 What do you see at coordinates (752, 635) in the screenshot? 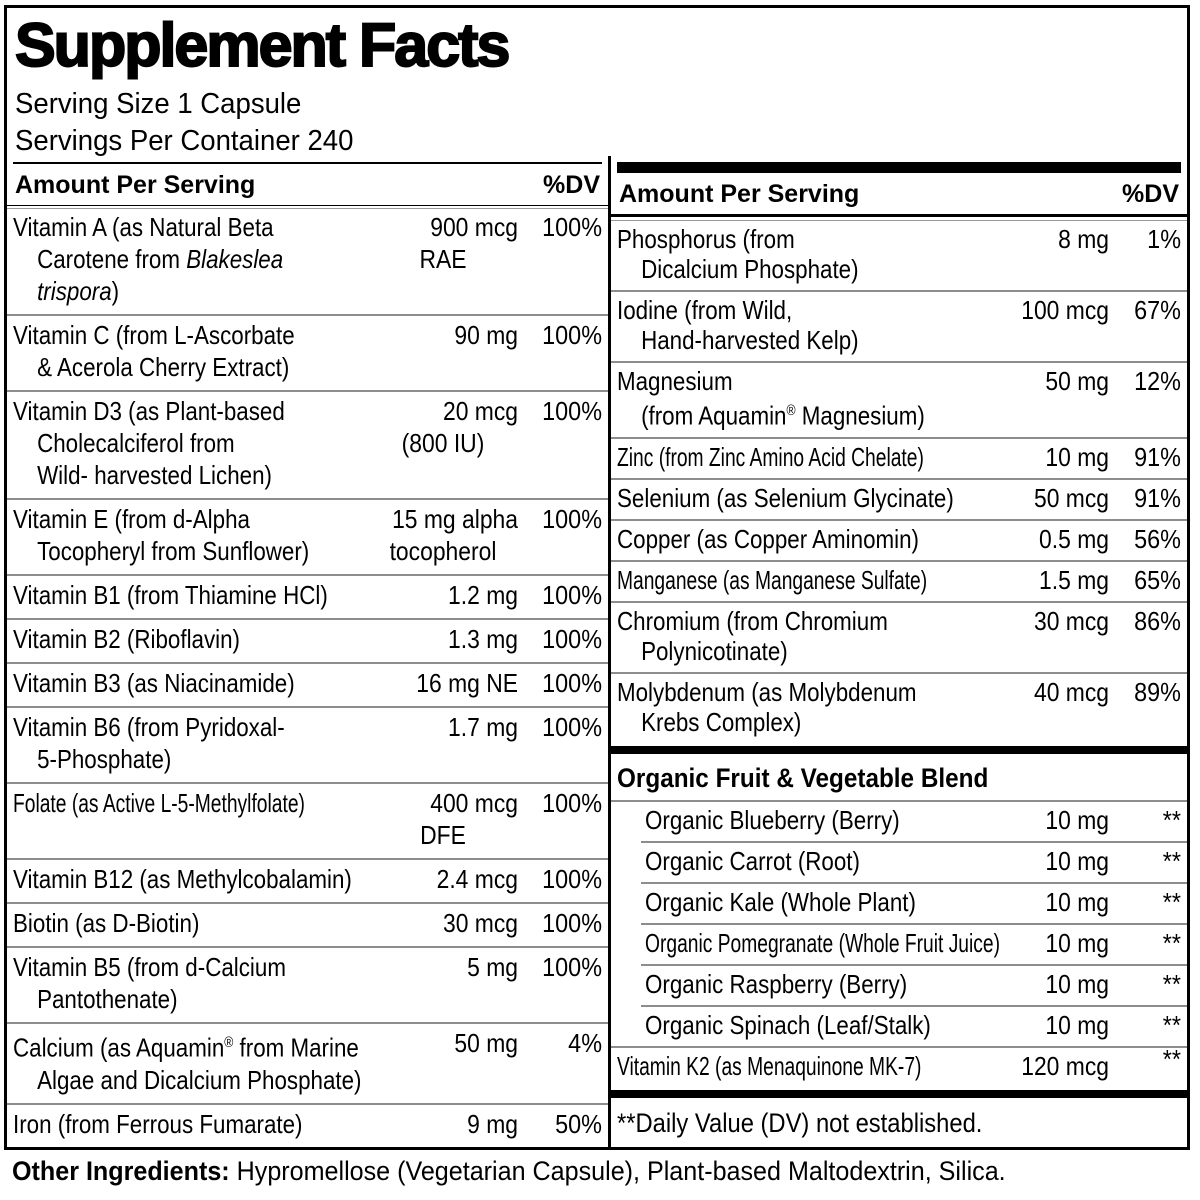
I see `nutrient-name: Chromium (from Chromium Polynicotinate)` at bounding box center [752, 635].